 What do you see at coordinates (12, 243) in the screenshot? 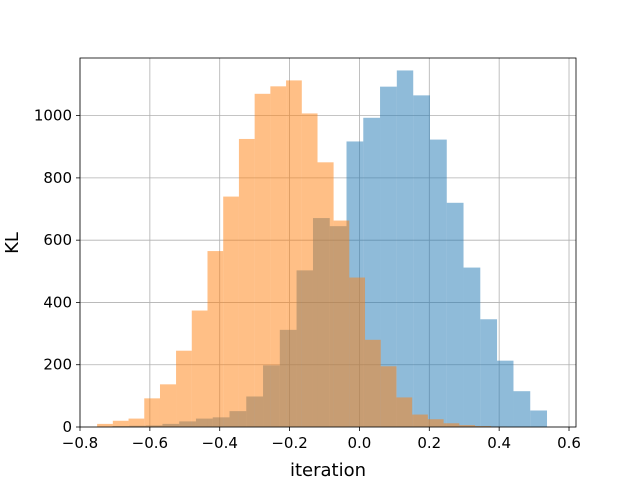
I see `y-axis-label: KL` at bounding box center [12, 243].